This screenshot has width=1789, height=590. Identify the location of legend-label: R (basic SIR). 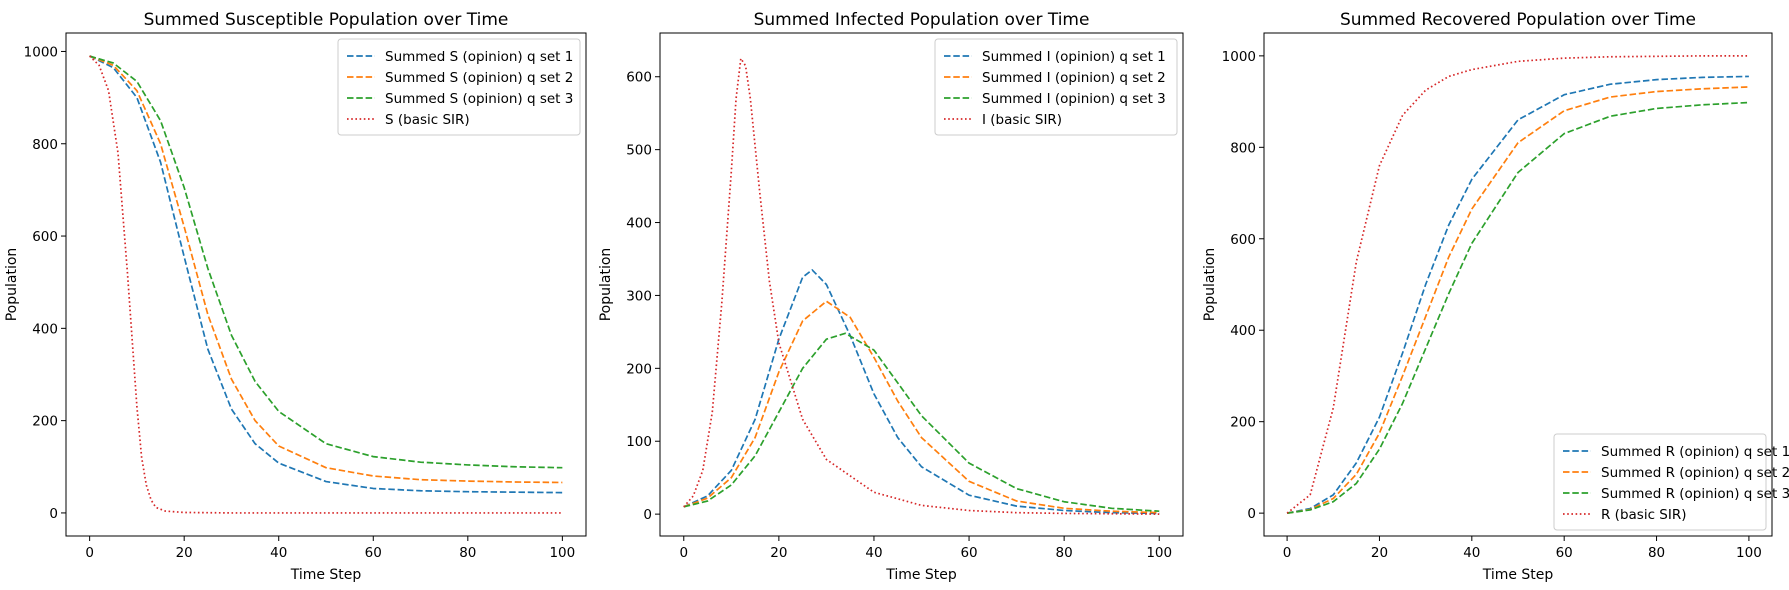
(1643, 515).